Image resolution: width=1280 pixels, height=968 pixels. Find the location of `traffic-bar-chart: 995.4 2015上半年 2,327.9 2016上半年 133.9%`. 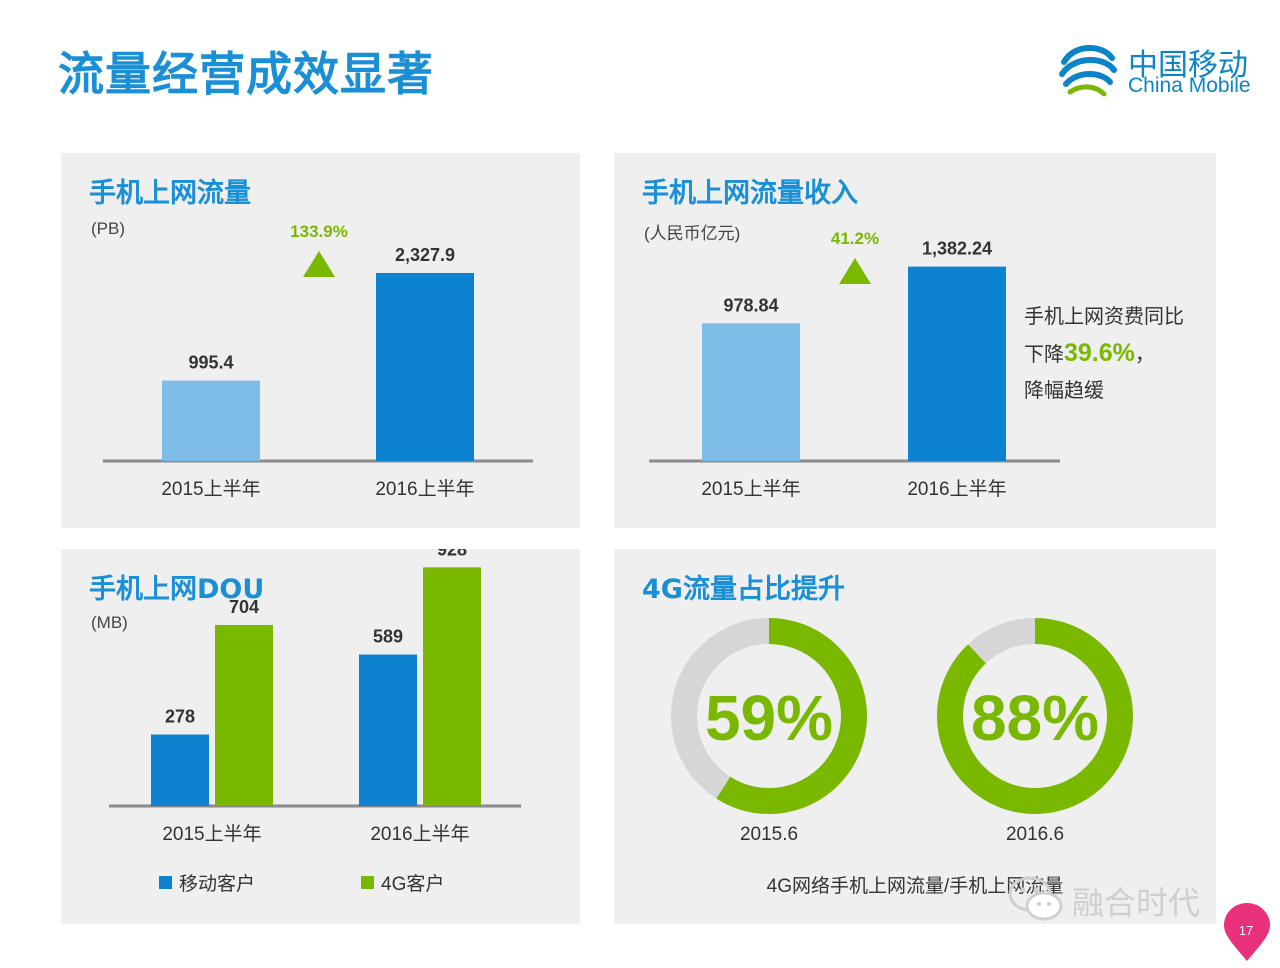

traffic-bar-chart: 995.4 2015上半年 2,327.9 2016上半年 133.9% is located at coordinates (318, 361).